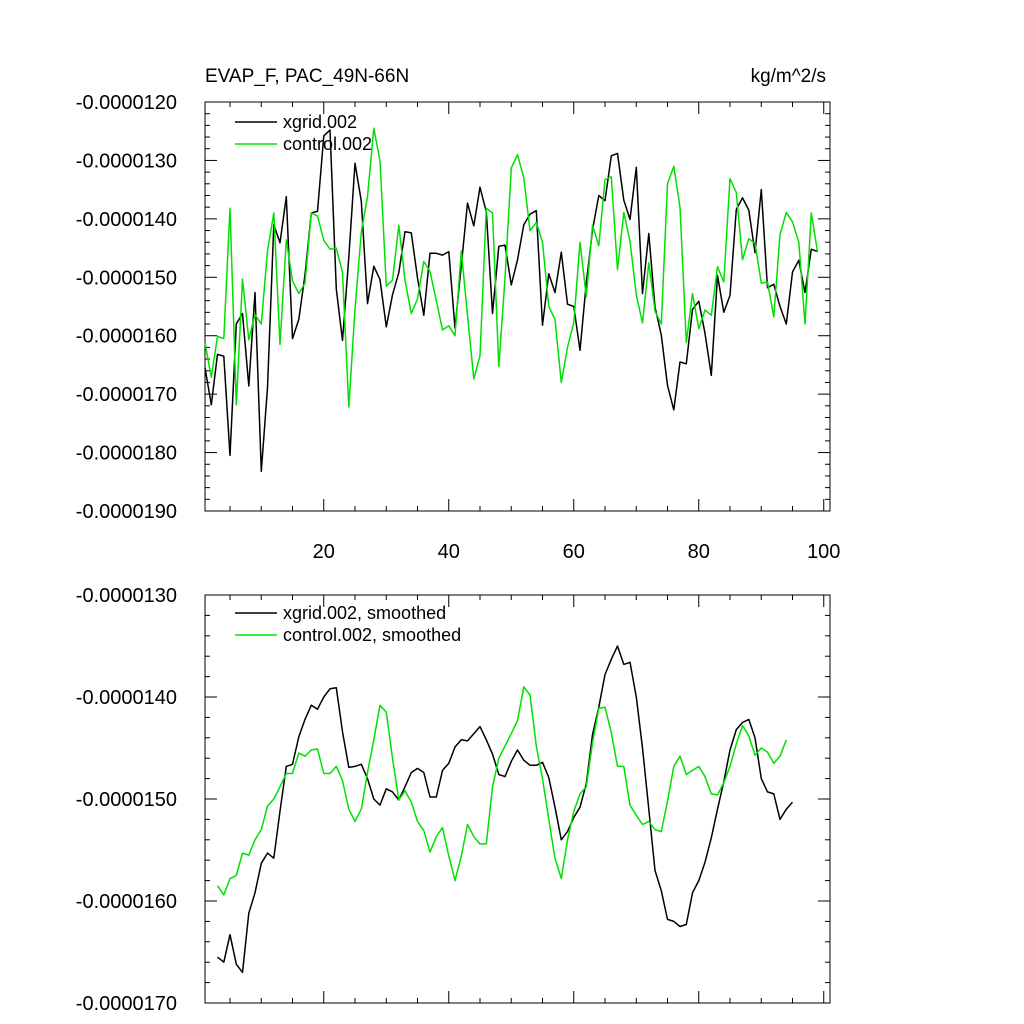  Describe the element at coordinates (788, 76) in the screenshot. I see `units-label: kg/m^2/s` at that location.